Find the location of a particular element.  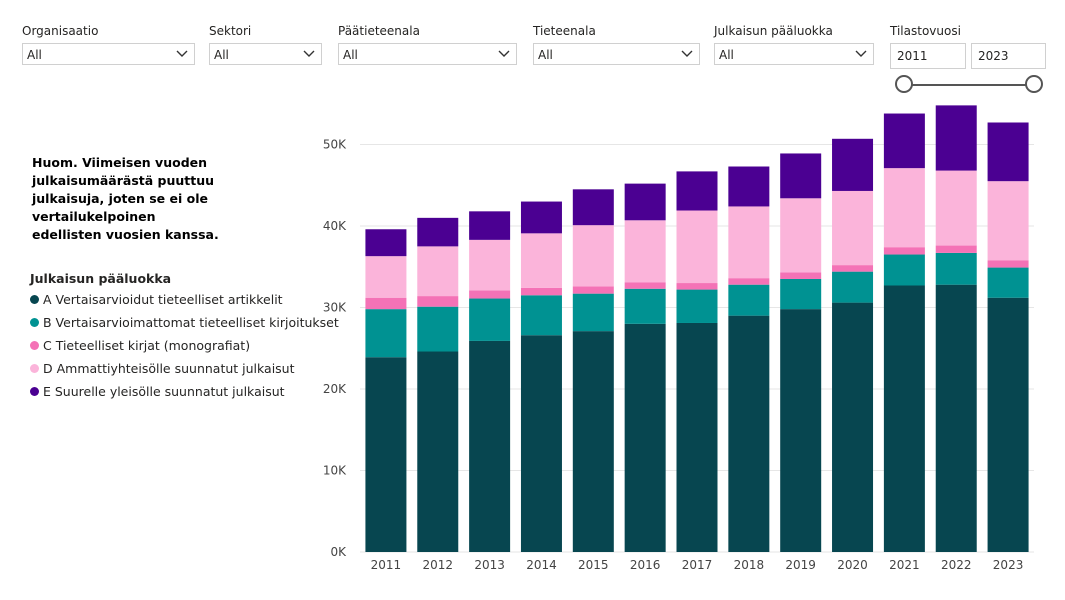

year-start-input: 2011 is located at coordinates (928, 56).